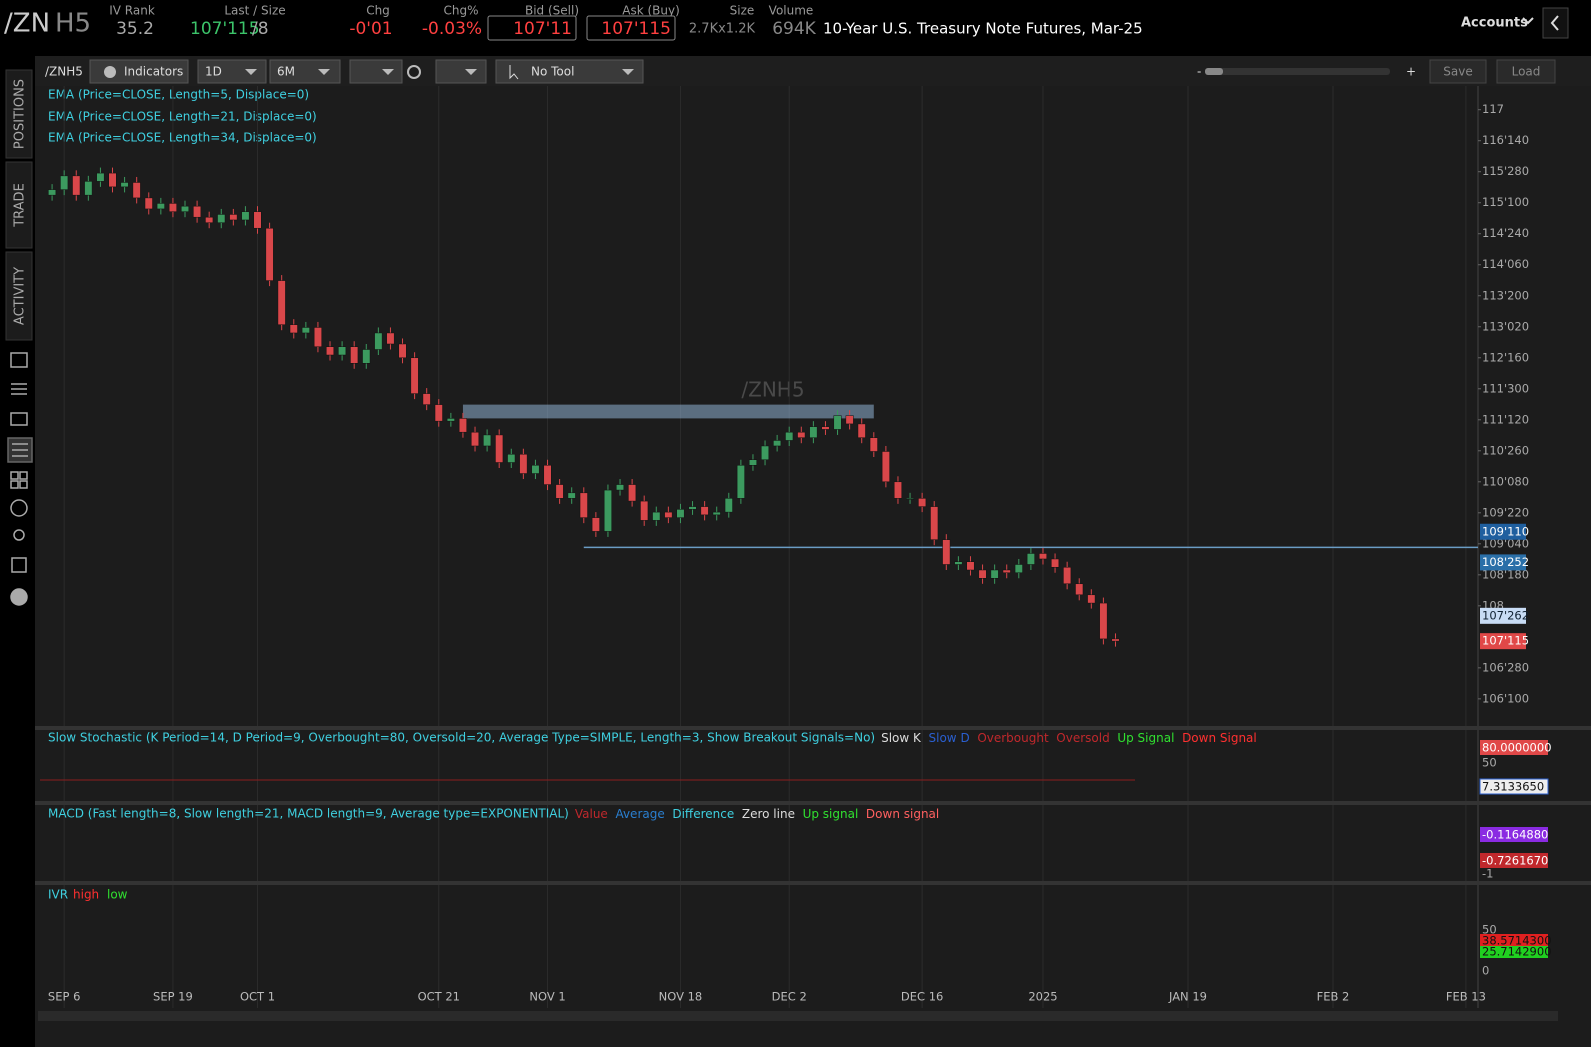  I want to click on label: Ask (Buy), so click(651, 11).